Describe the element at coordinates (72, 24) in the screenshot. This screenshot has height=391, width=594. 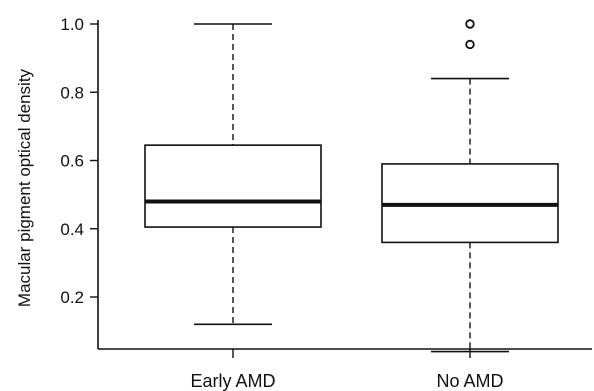
I see `y-tick-label: 1.0` at that location.